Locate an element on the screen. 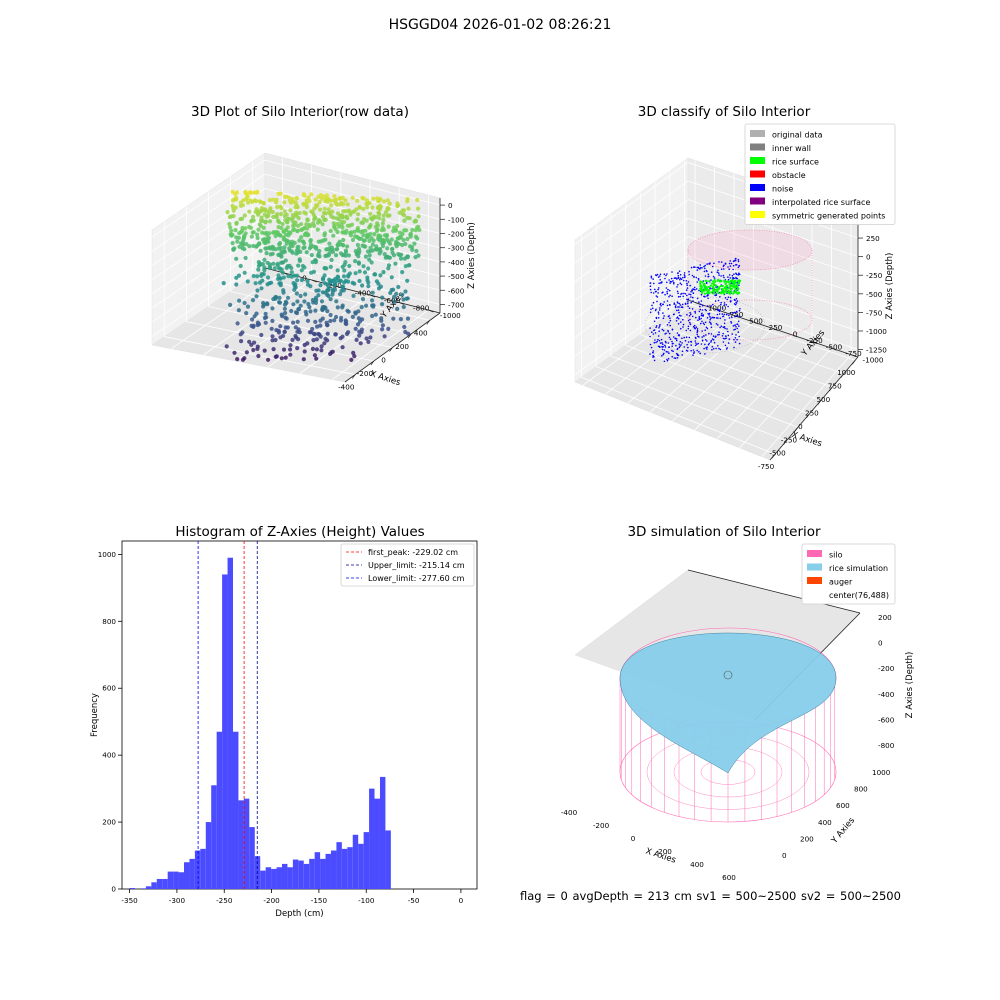 The height and width of the screenshot is (1000, 1000). p4-back-axis-y is located at coordinates (774, 591).